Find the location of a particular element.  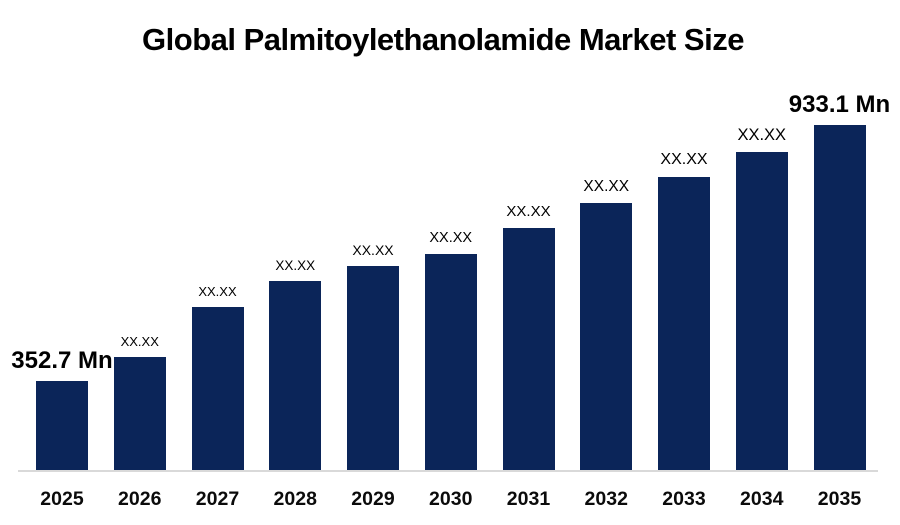

chart-title: Global Palmitoylethanolamide Market Size is located at coordinates (443, 39).